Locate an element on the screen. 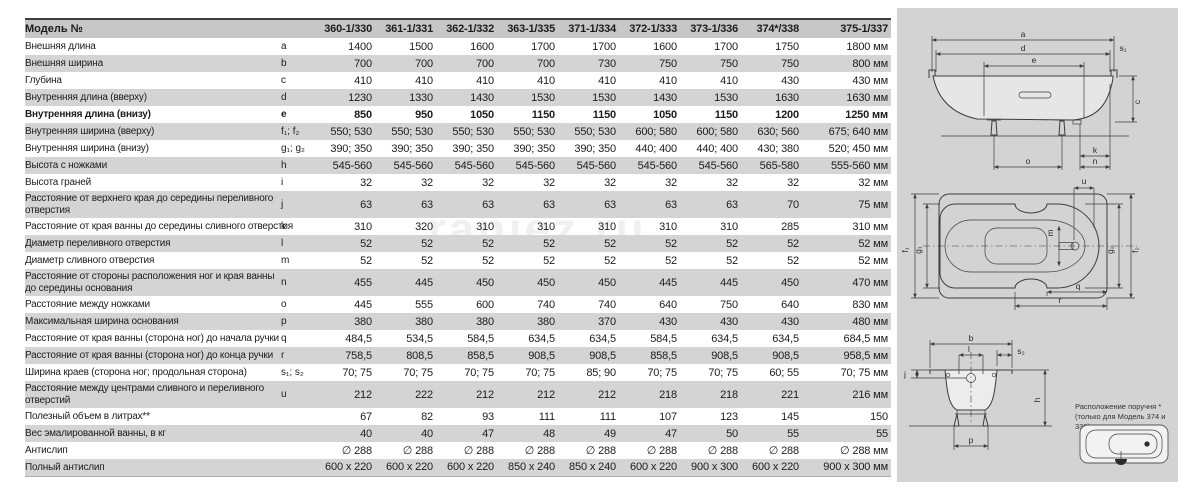 The image size is (1184, 500). mini-tub-outline is located at coordinates (1124, 444).